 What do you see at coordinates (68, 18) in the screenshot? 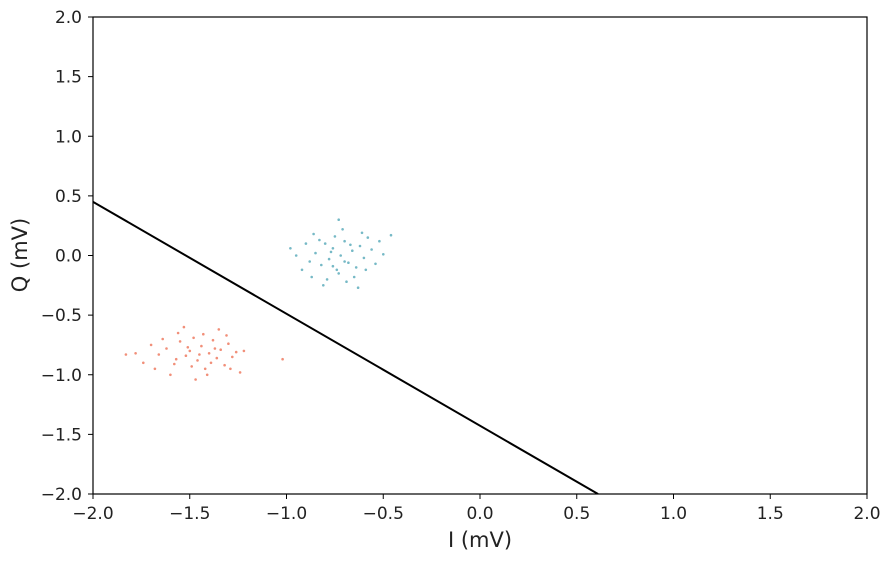
I see `y-tick-label: 2.0` at bounding box center [68, 18].